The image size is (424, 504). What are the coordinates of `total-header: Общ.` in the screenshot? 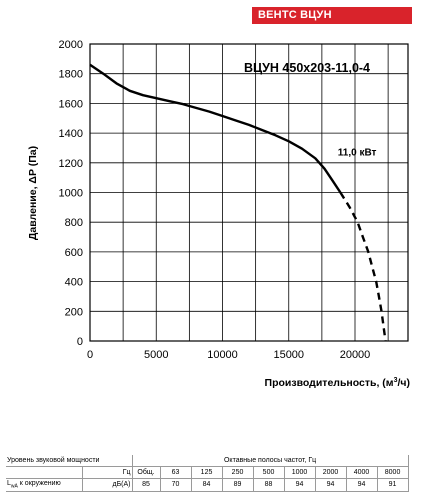 It's located at (146, 472).